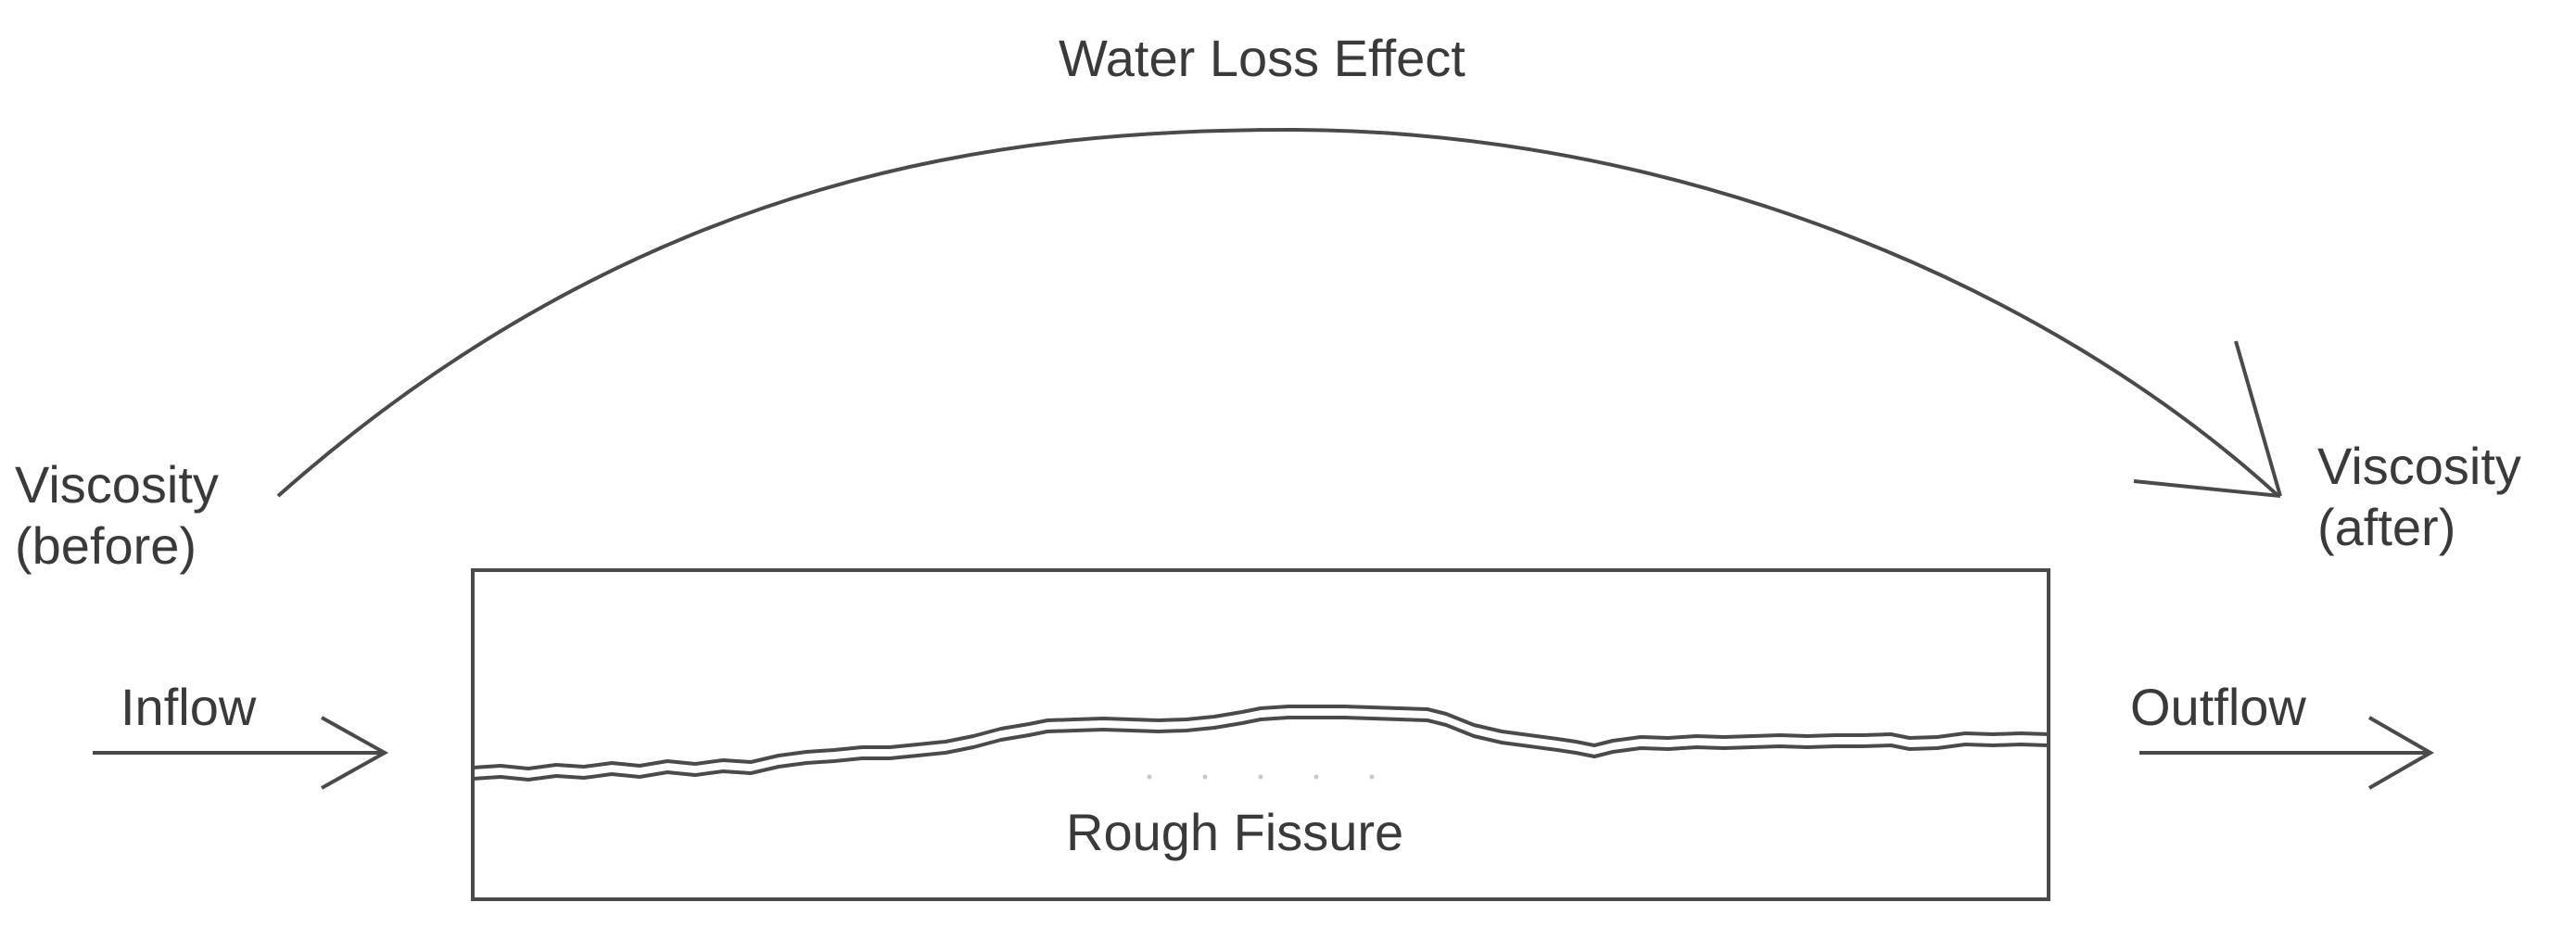 This screenshot has height=928, width=2576. What do you see at coordinates (241, 753) in the screenshot?
I see `inflow-arrow` at bounding box center [241, 753].